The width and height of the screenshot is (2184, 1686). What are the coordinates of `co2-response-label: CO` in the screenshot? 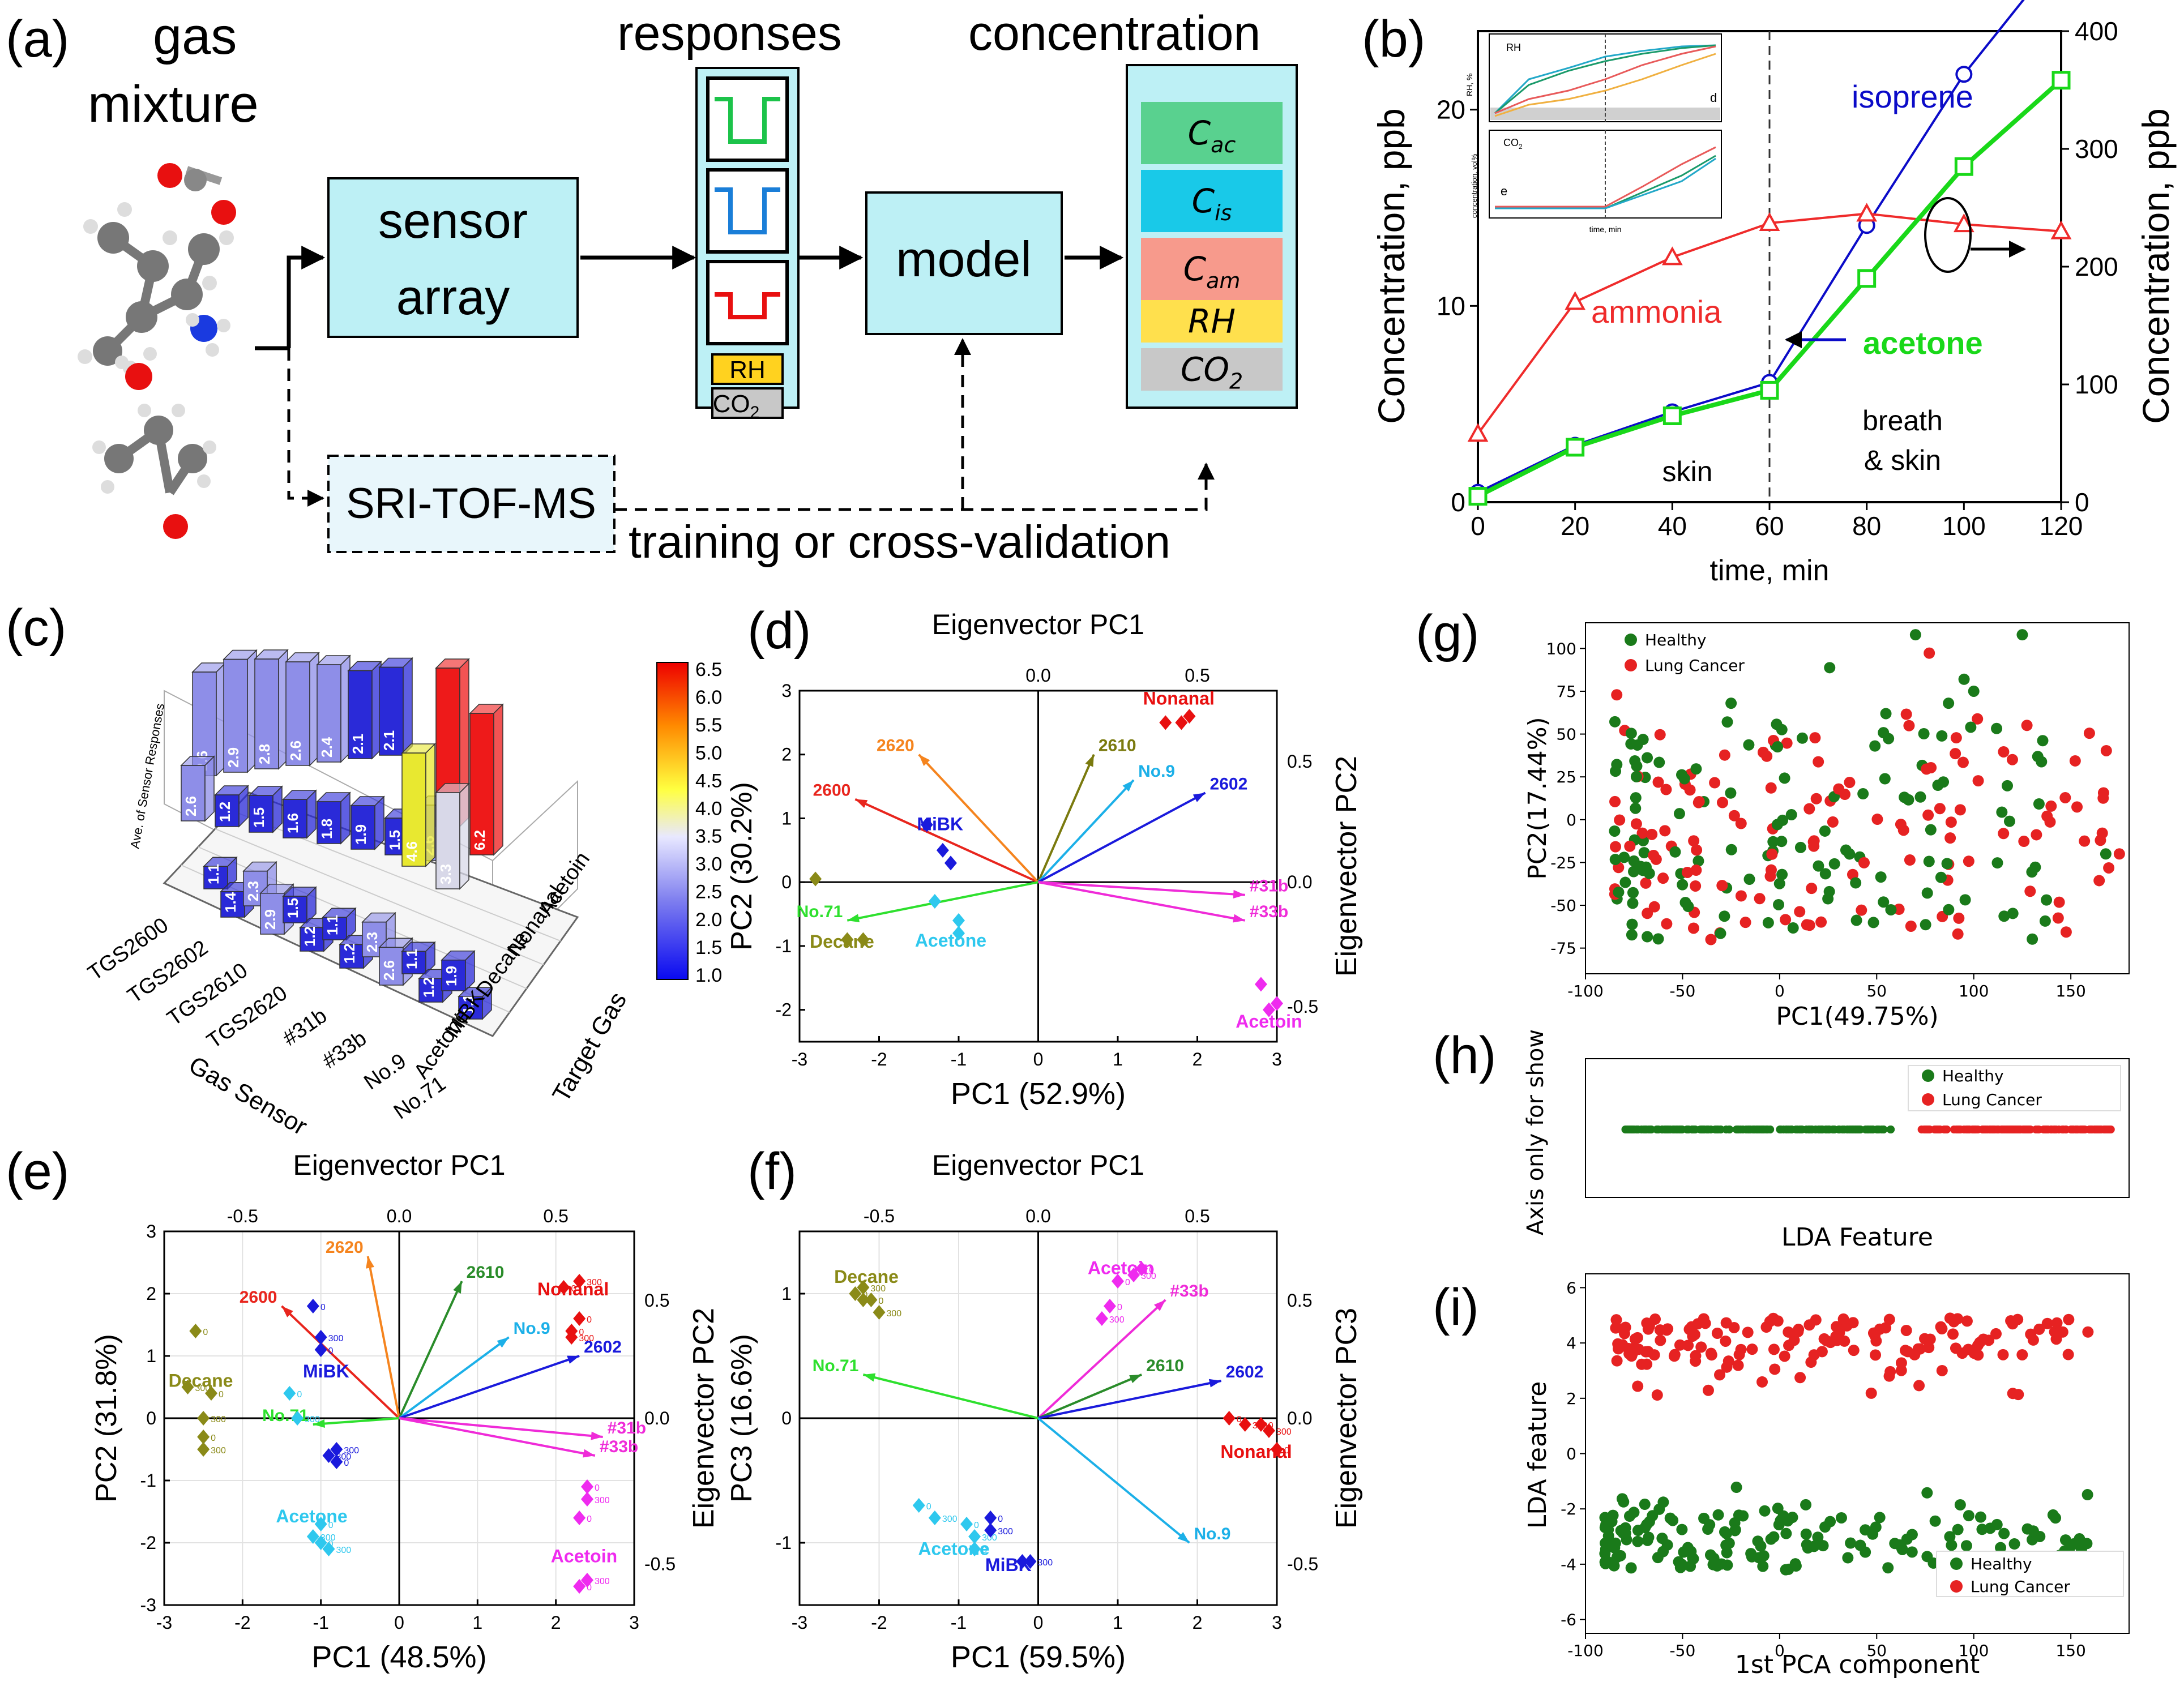 It's located at (731, 404).